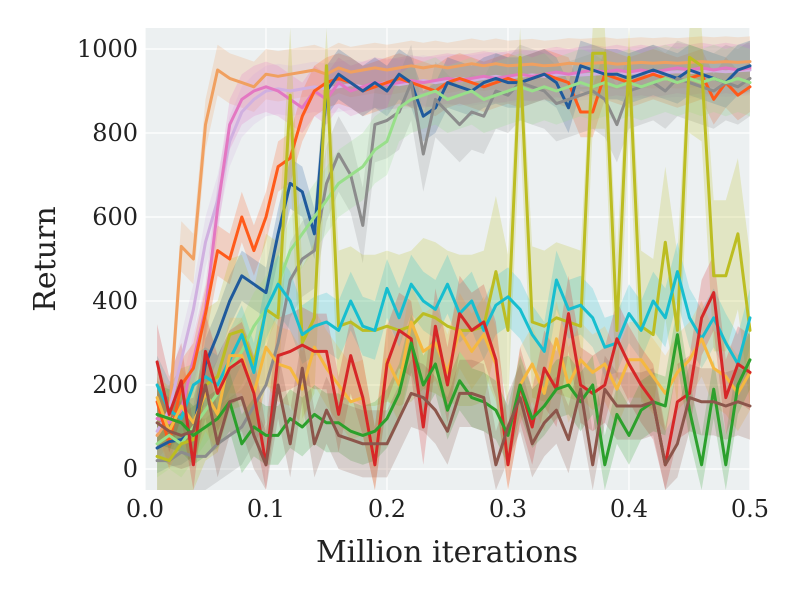 The height and width of the screenshot is (600, 800). What do you see at coordinates (447, 509) in the screenshot?
I see `x-axis-ticks: 0.0 0.1 0.2 0.3 0.4 0.5` at bounding box center [447, 509].